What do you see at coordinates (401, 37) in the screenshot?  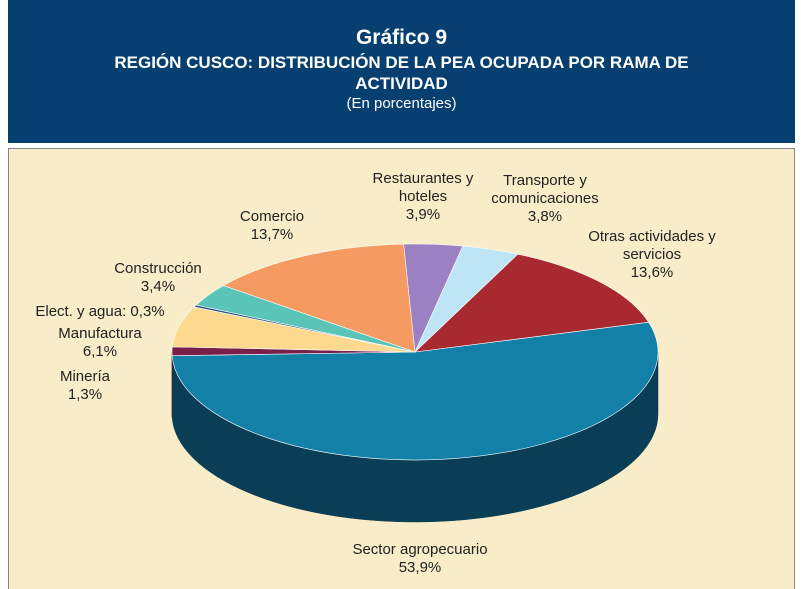 I see `chart-title: Gráfico 9` at bounding box center [401, 37].